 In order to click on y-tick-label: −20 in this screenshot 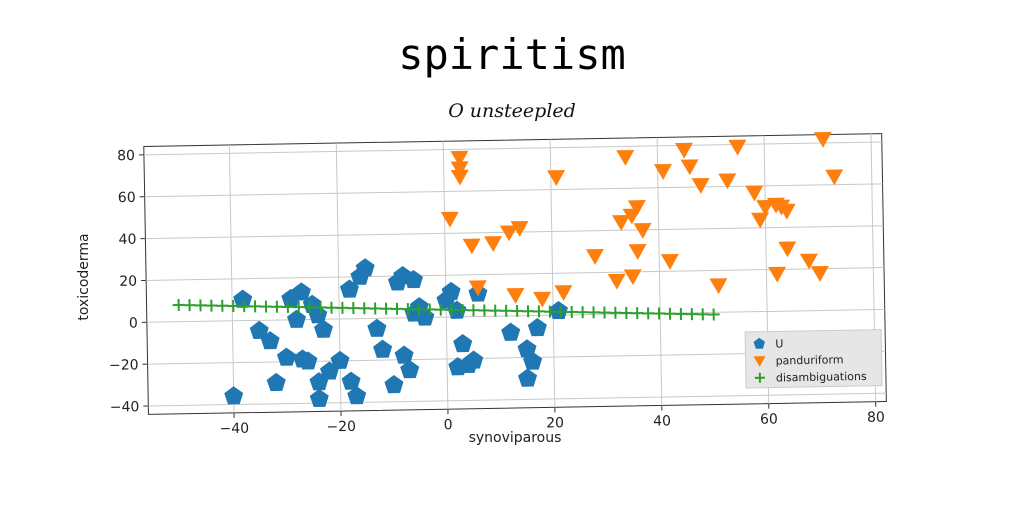, I will do `click(124, 365)`.